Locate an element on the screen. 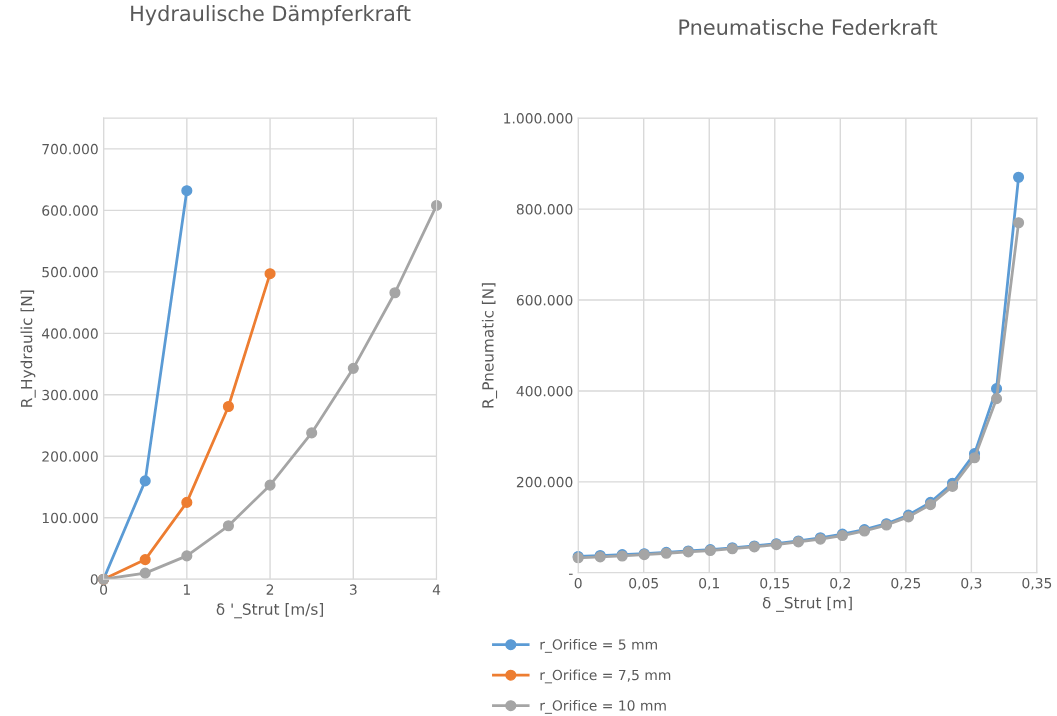 The width and height of the screenshot is (1057, 716). y-tick-label: - is located at coordinates (570, 574).